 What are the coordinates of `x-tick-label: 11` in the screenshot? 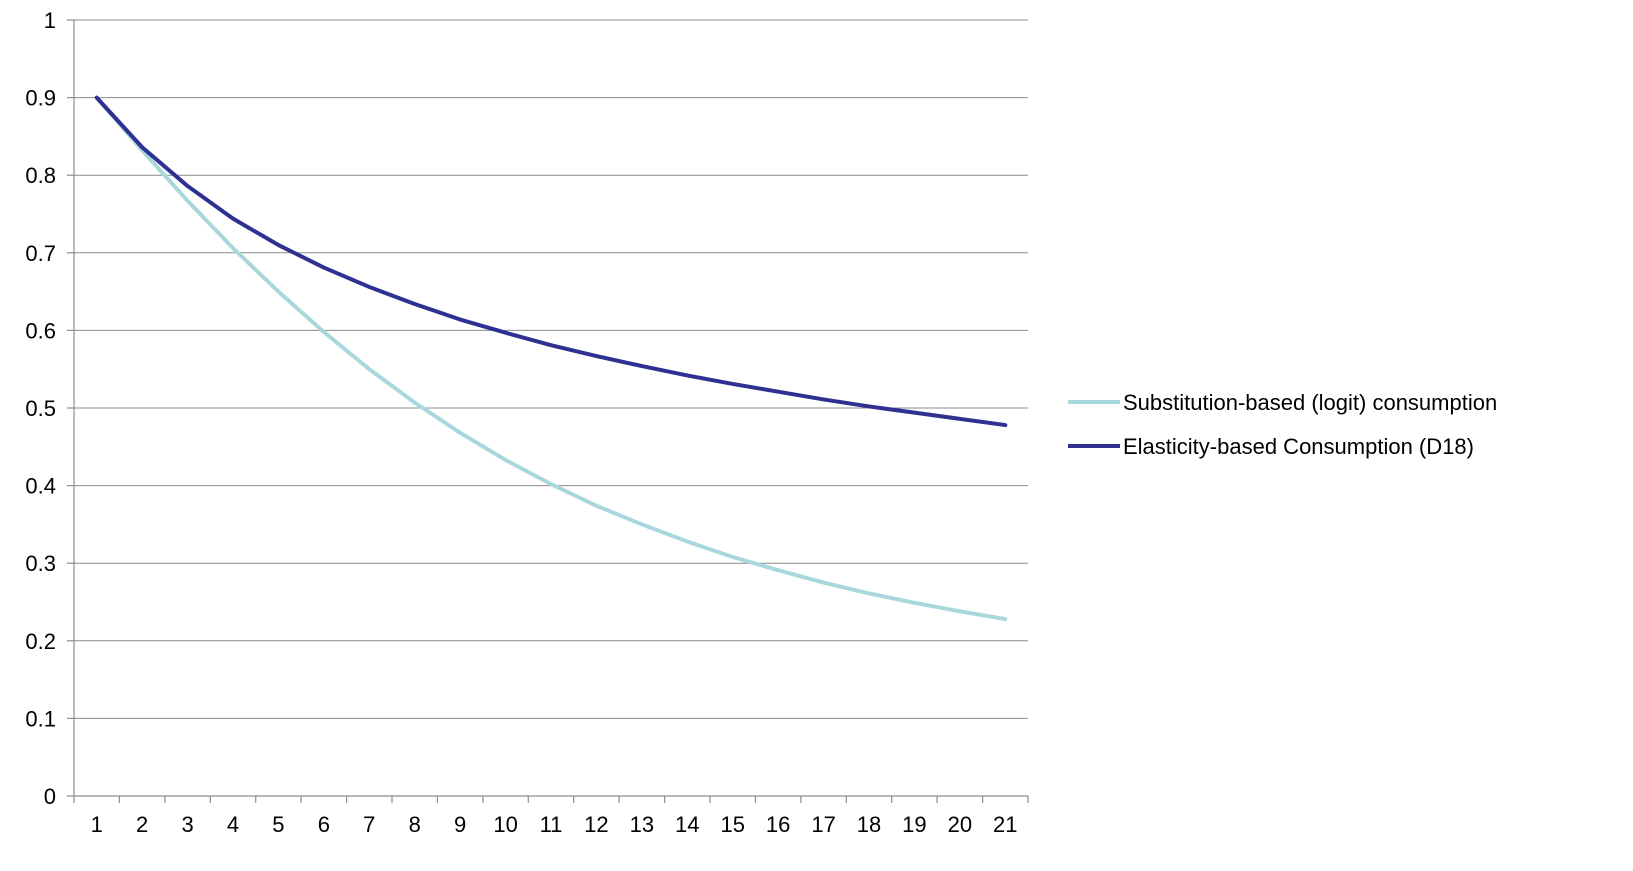 It's located at (551, 824).